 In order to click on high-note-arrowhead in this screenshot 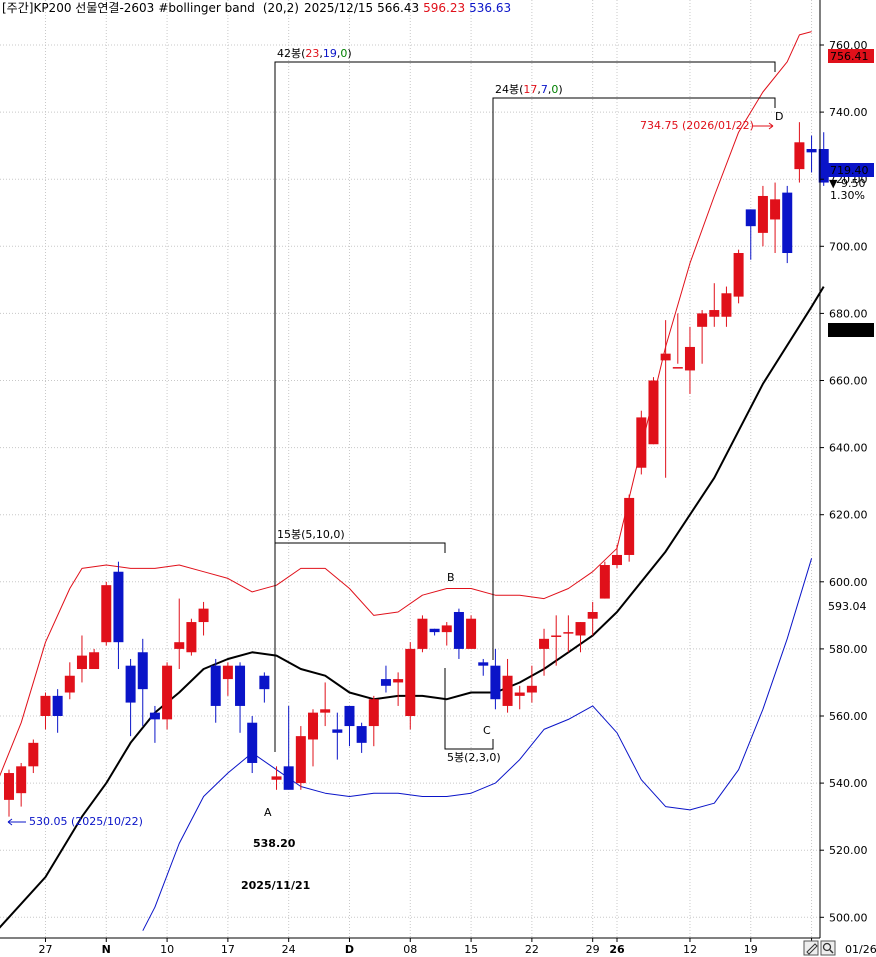, I will do `click(771, 126)`.